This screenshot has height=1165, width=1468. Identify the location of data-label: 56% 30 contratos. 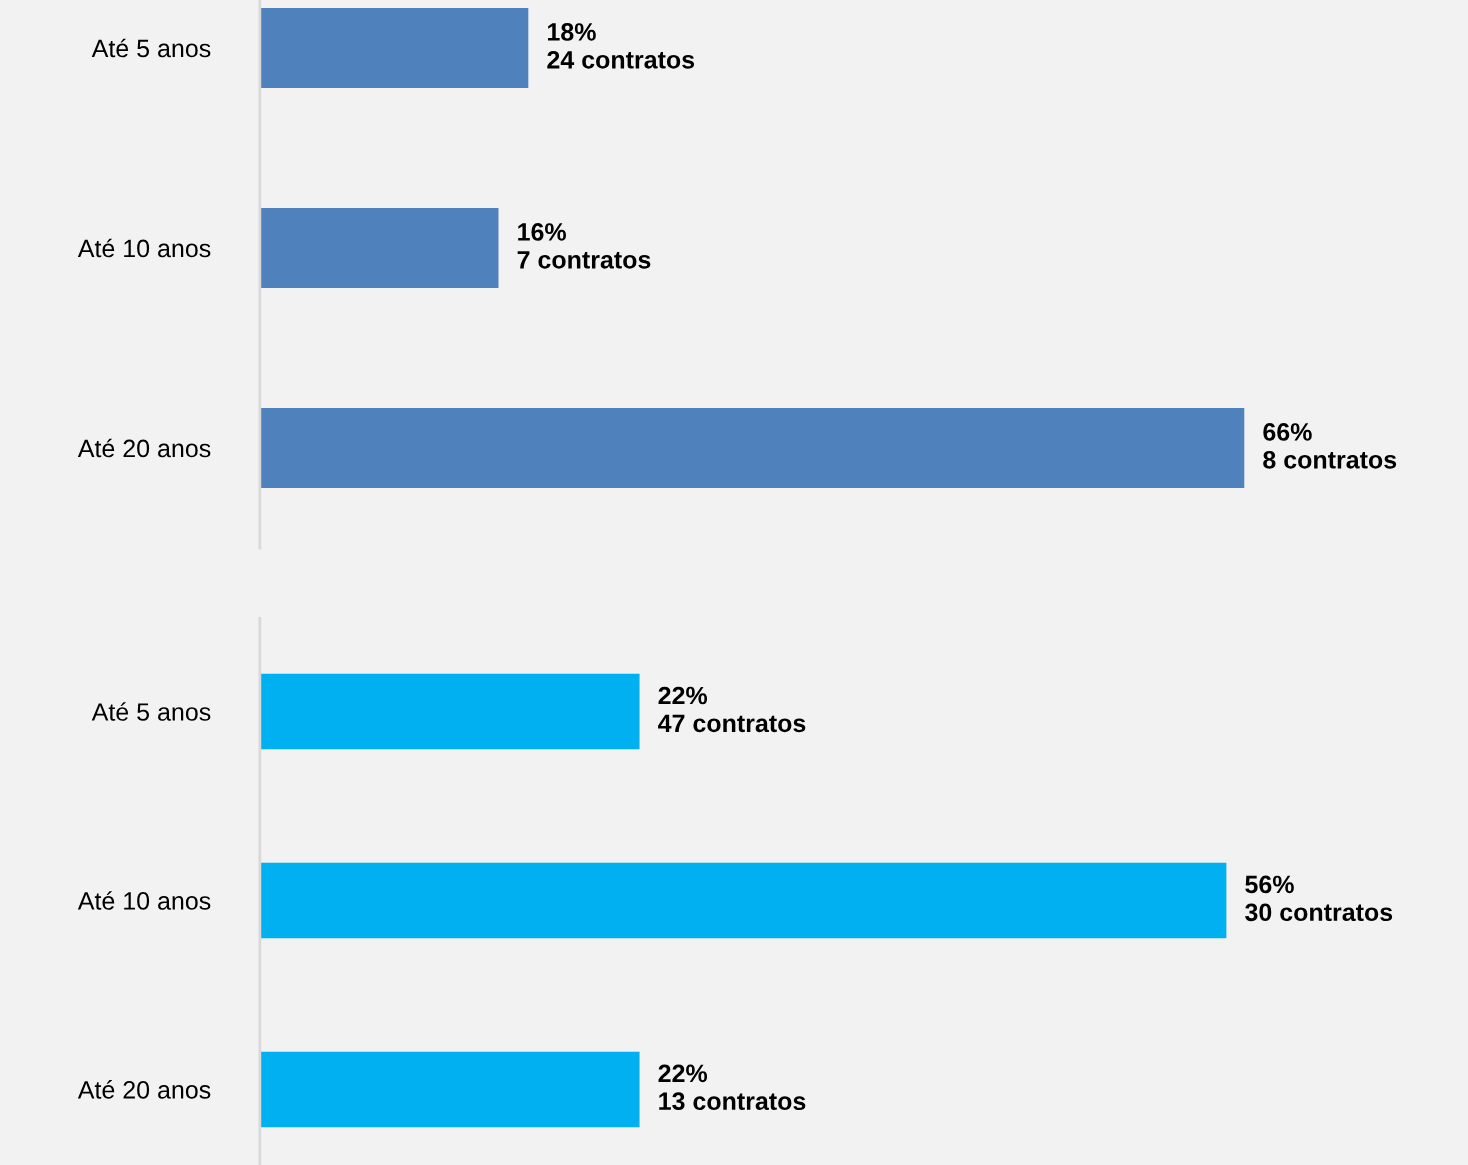
(1319, 898).